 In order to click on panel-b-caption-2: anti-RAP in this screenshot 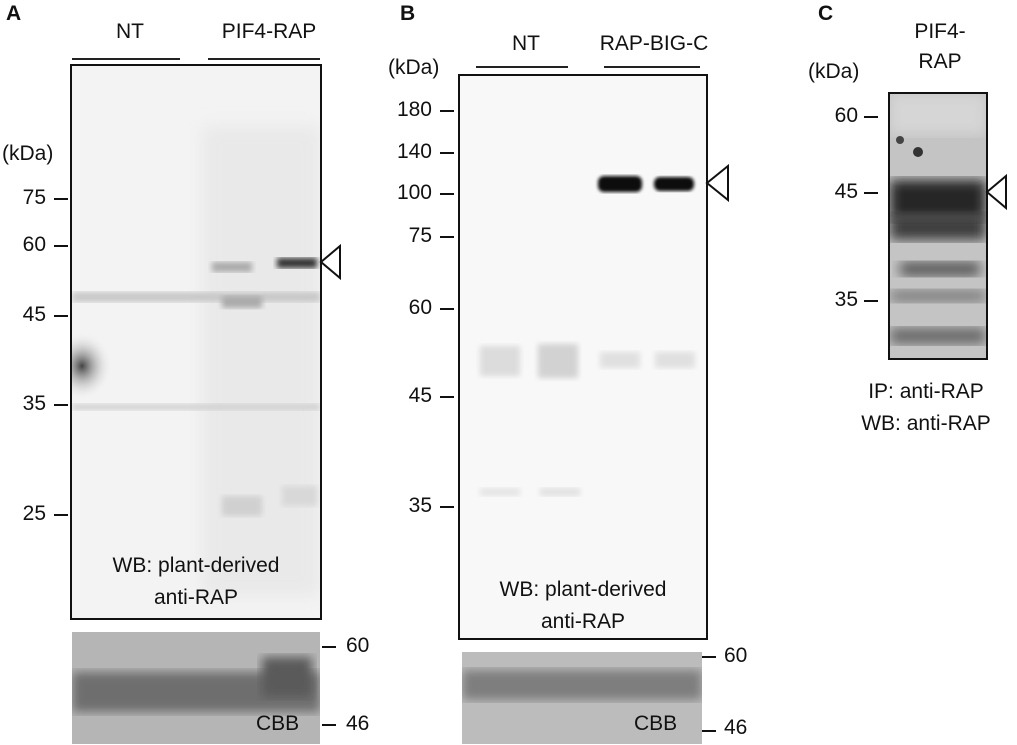, I will do `click(583, 621)`.